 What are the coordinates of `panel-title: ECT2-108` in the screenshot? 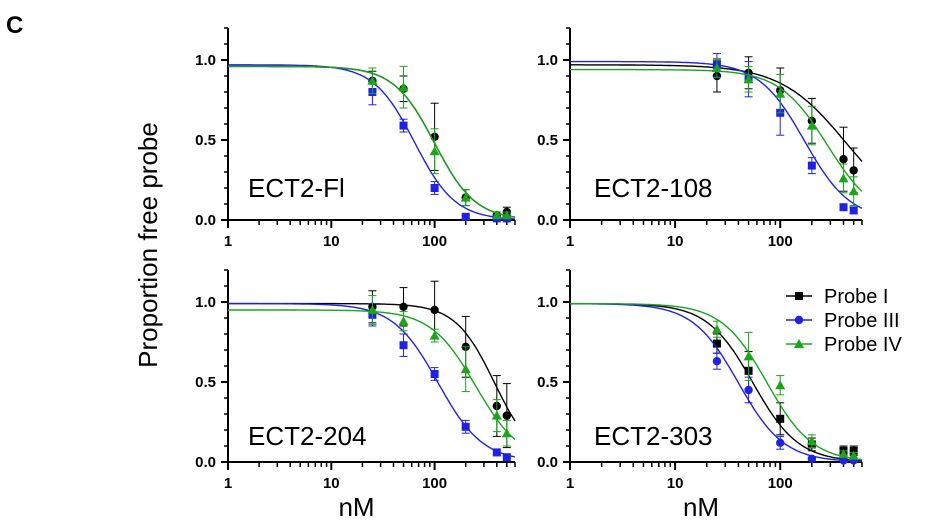 It's located at (653, 188).